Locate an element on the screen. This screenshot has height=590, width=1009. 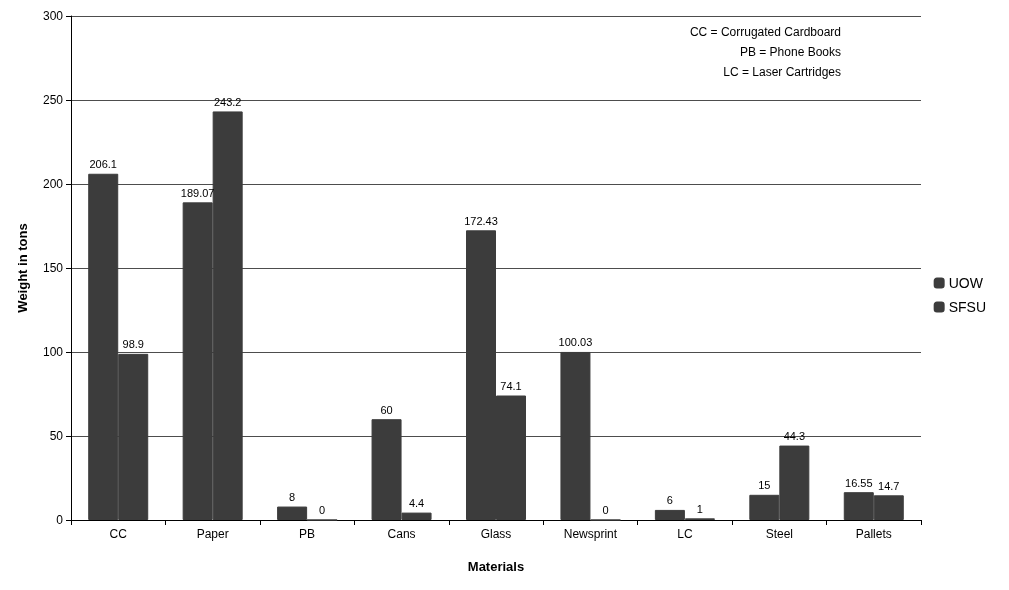
legend-label: UOW is located at coordinates (966, 283).